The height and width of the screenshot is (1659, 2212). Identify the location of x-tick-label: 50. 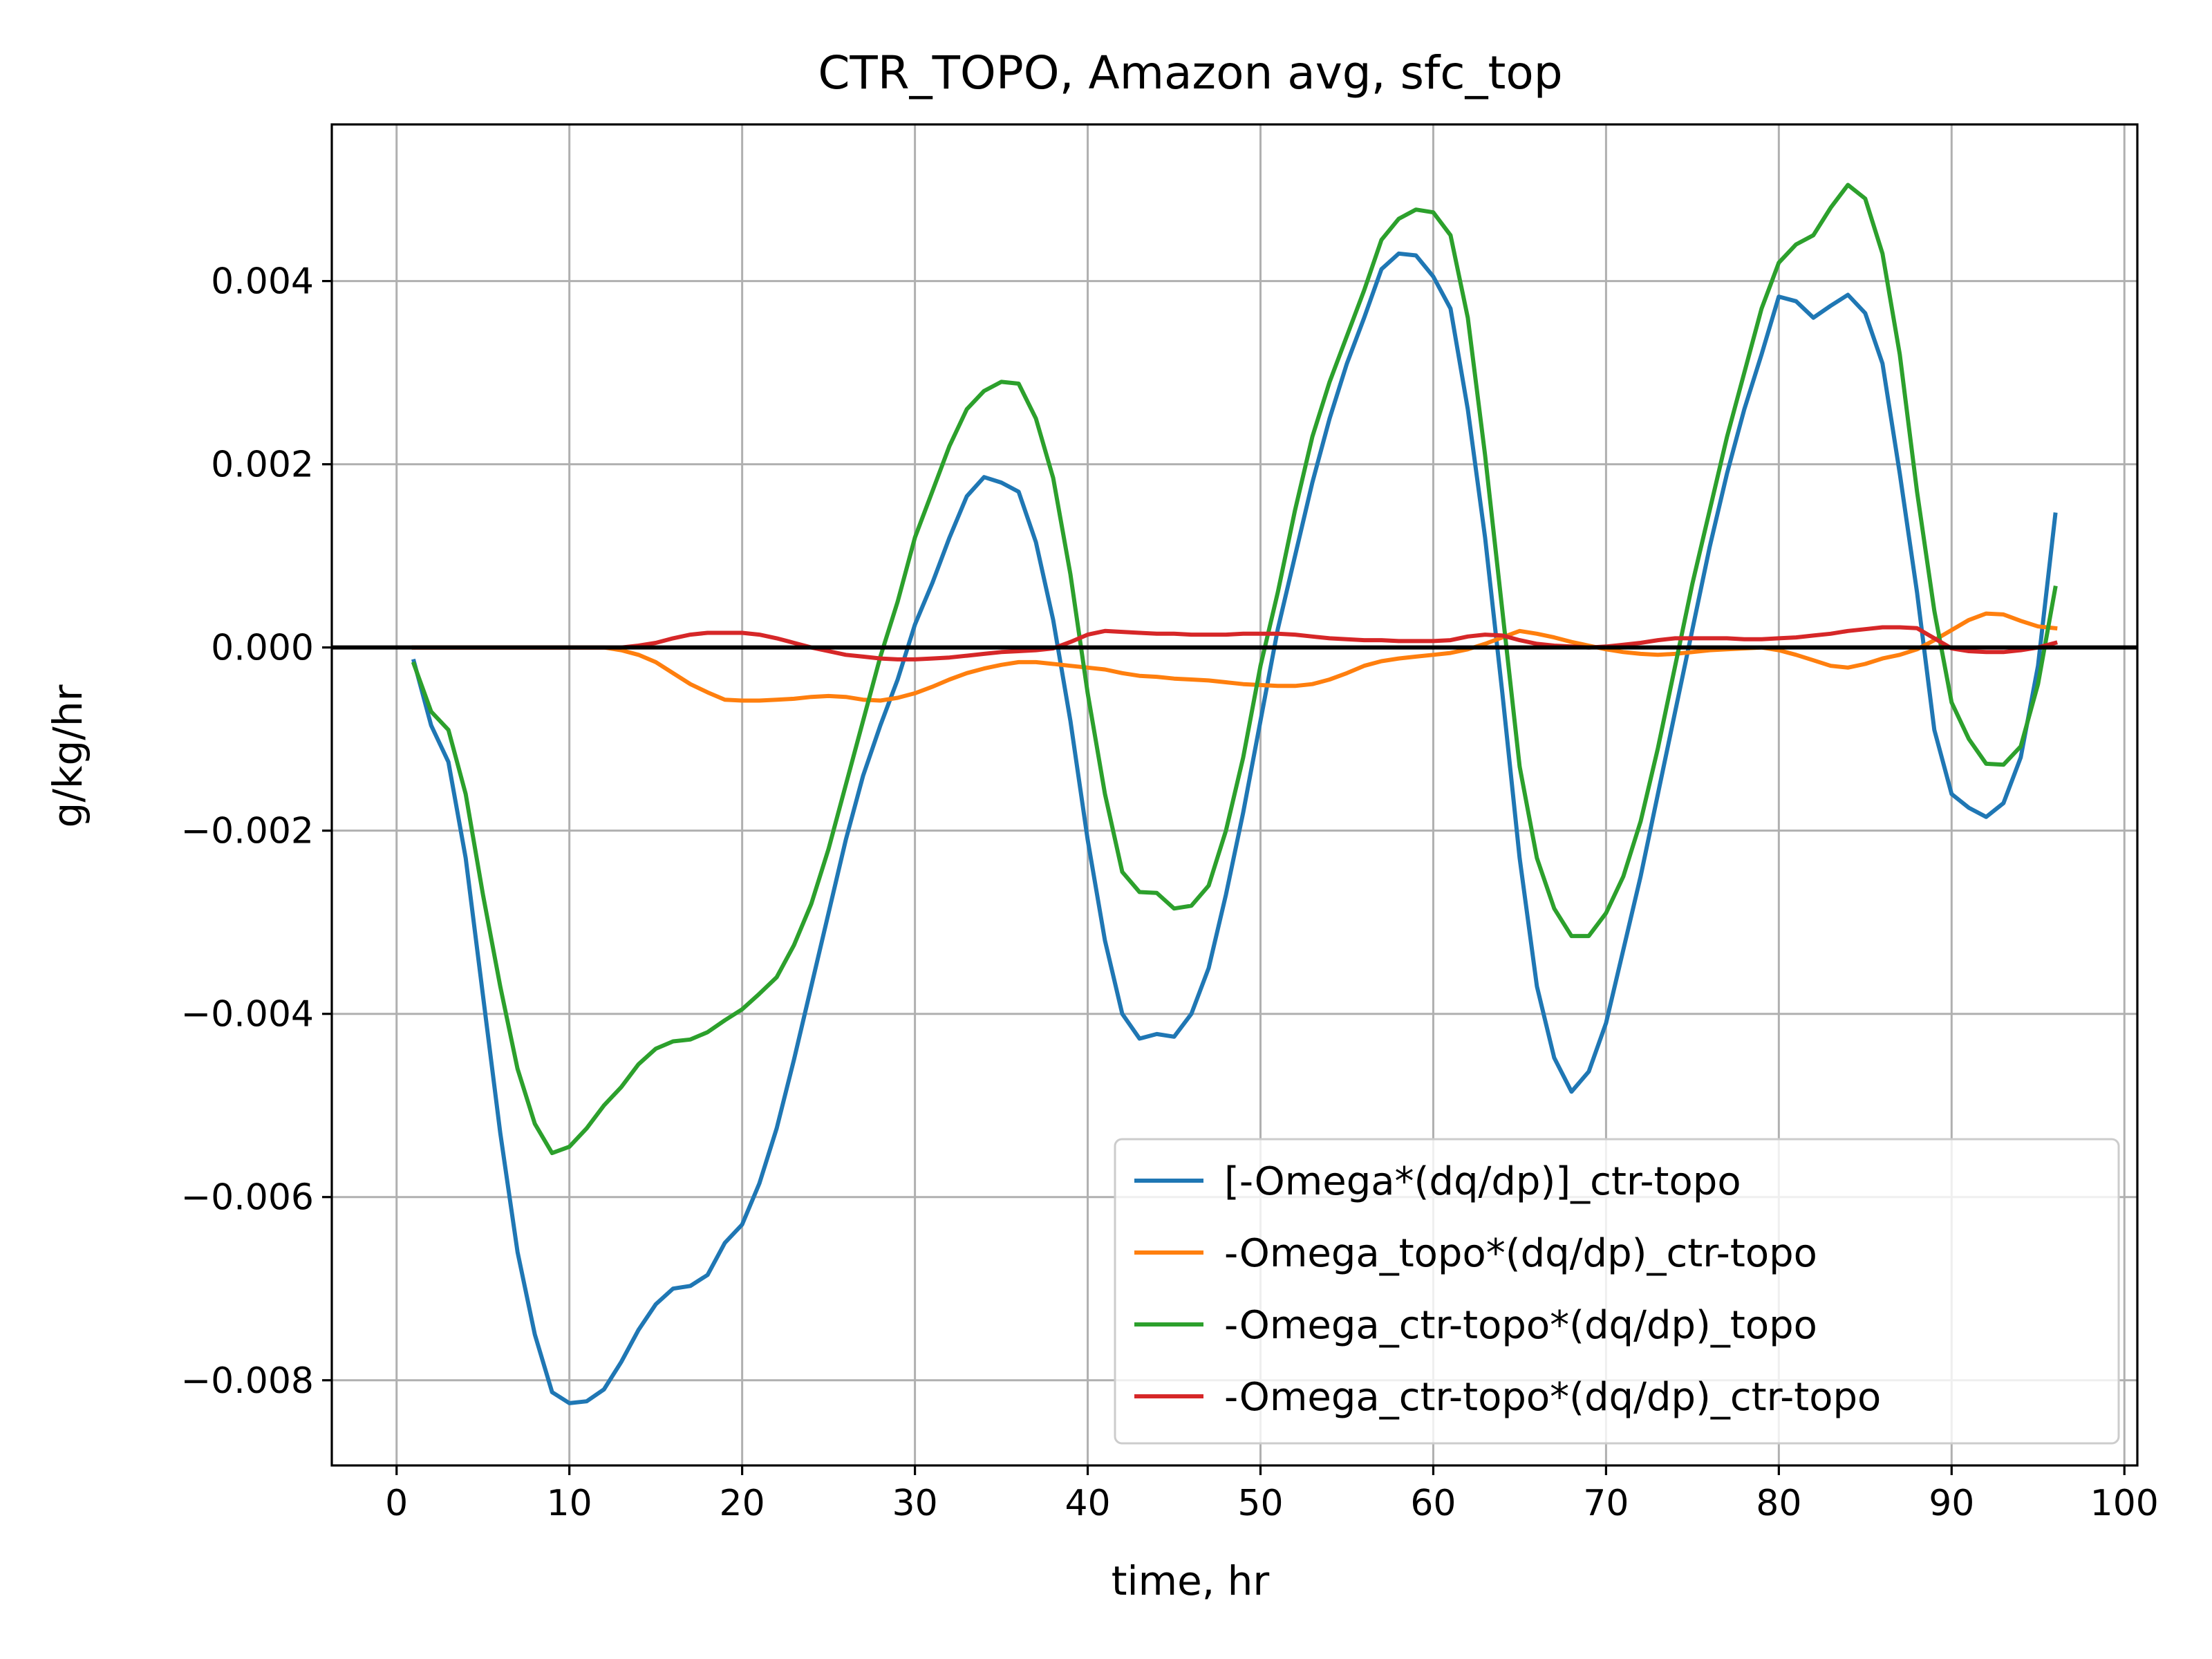
(1260, 1503).